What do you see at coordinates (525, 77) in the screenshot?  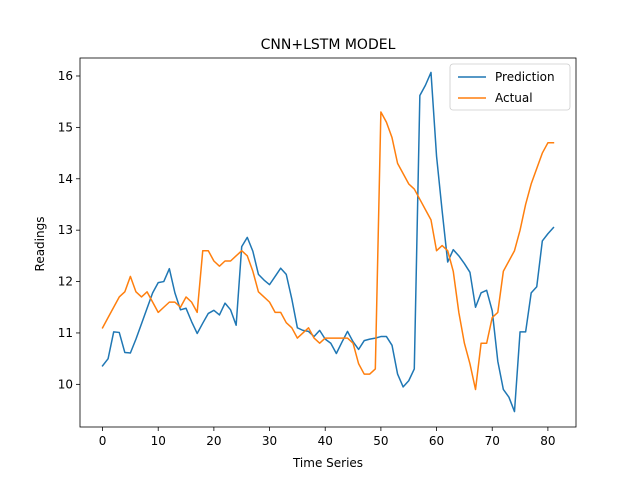 I see `legend-label: Prediction` at bounding box center [525, 77].